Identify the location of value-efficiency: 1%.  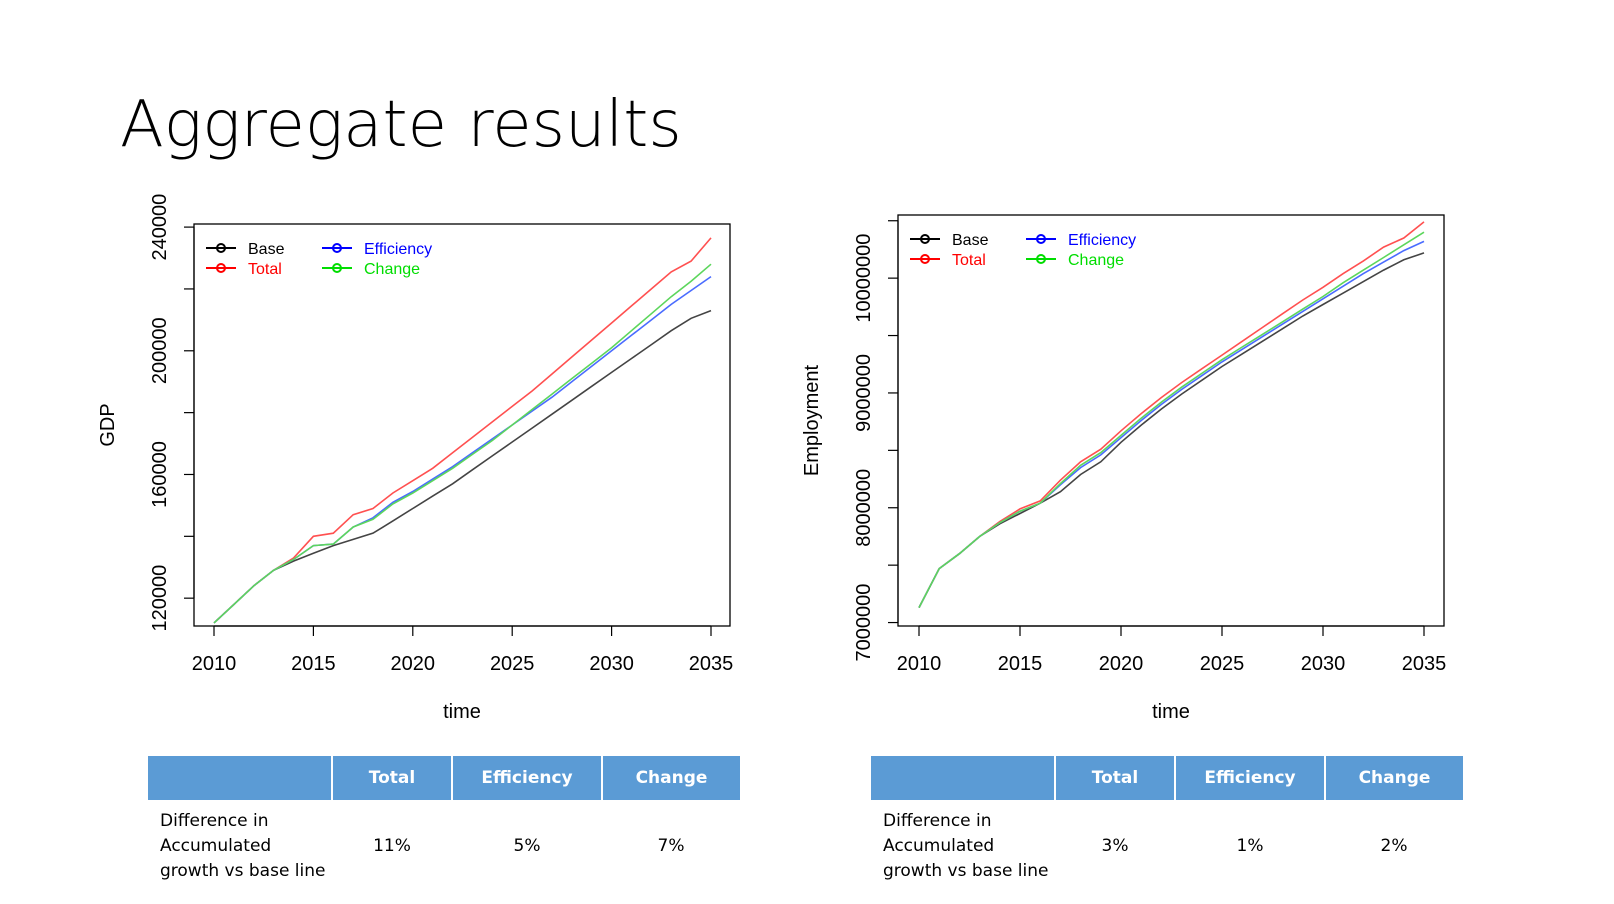
(1250, 846).